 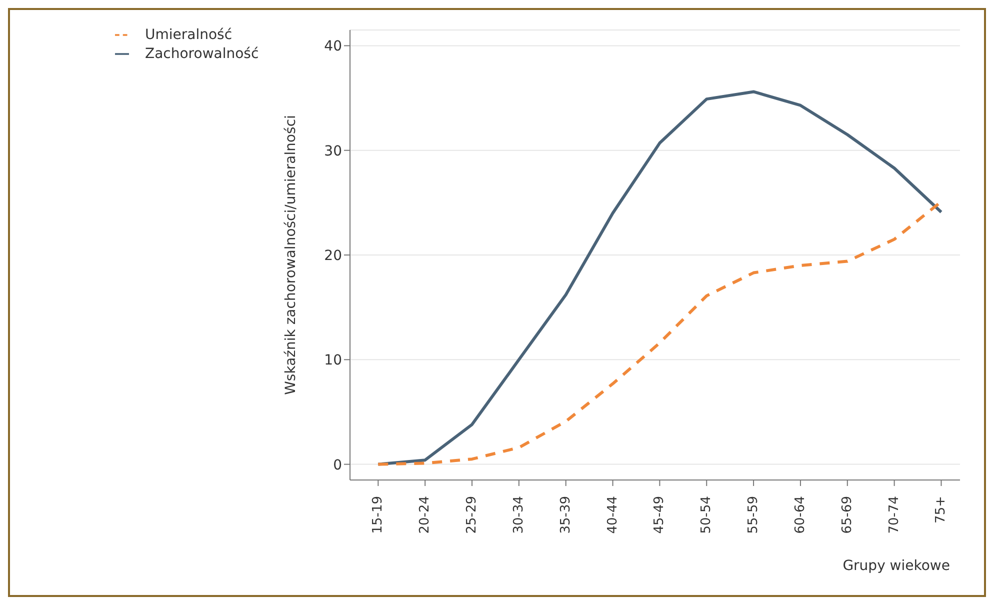 What do you see at coordinates (612, 515) in the screenshot?
I see `x-tick-label: 40-44` at bounding box center [612, 515].